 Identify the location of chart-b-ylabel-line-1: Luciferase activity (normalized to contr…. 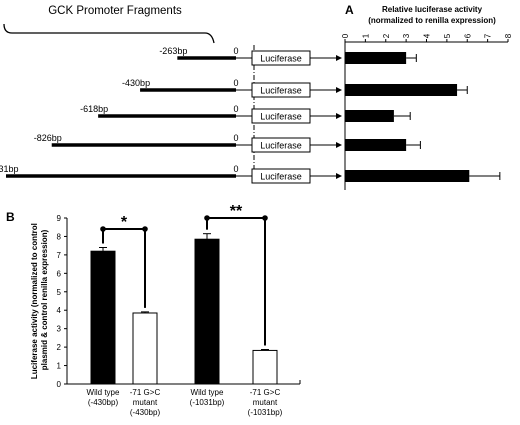
(34, 301).